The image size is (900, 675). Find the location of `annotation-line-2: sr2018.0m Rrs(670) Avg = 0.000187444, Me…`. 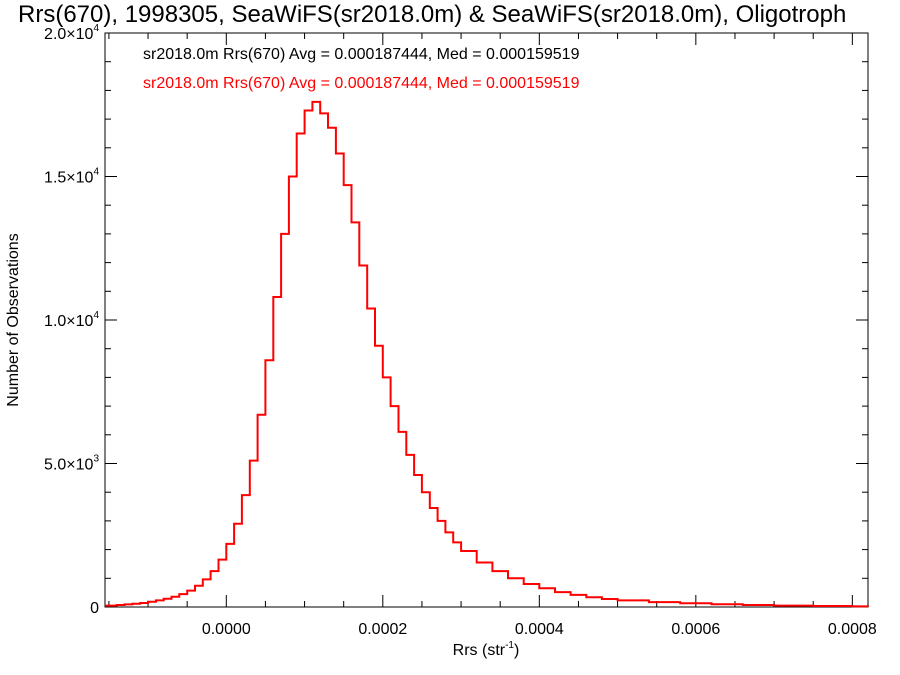

annotation-line-2: sr2018.0m Rrs(670) Avg = 0.000187444, Me… is located at coordinates (361, 83).